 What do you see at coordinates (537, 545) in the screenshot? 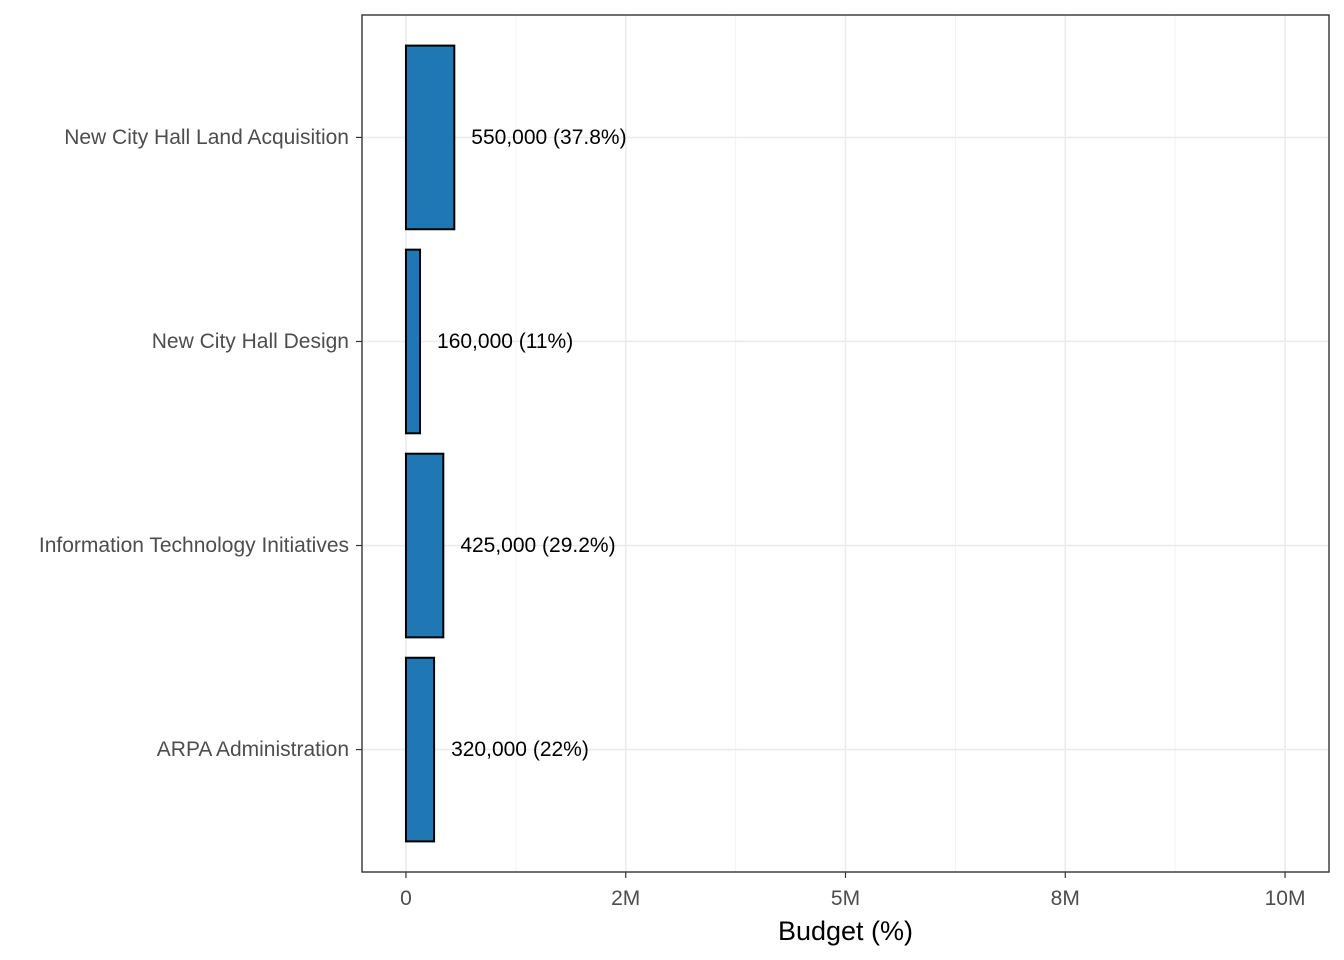
I see `bar-data-label: 425,000 (29.2%)` at bounding box center [537, 545].